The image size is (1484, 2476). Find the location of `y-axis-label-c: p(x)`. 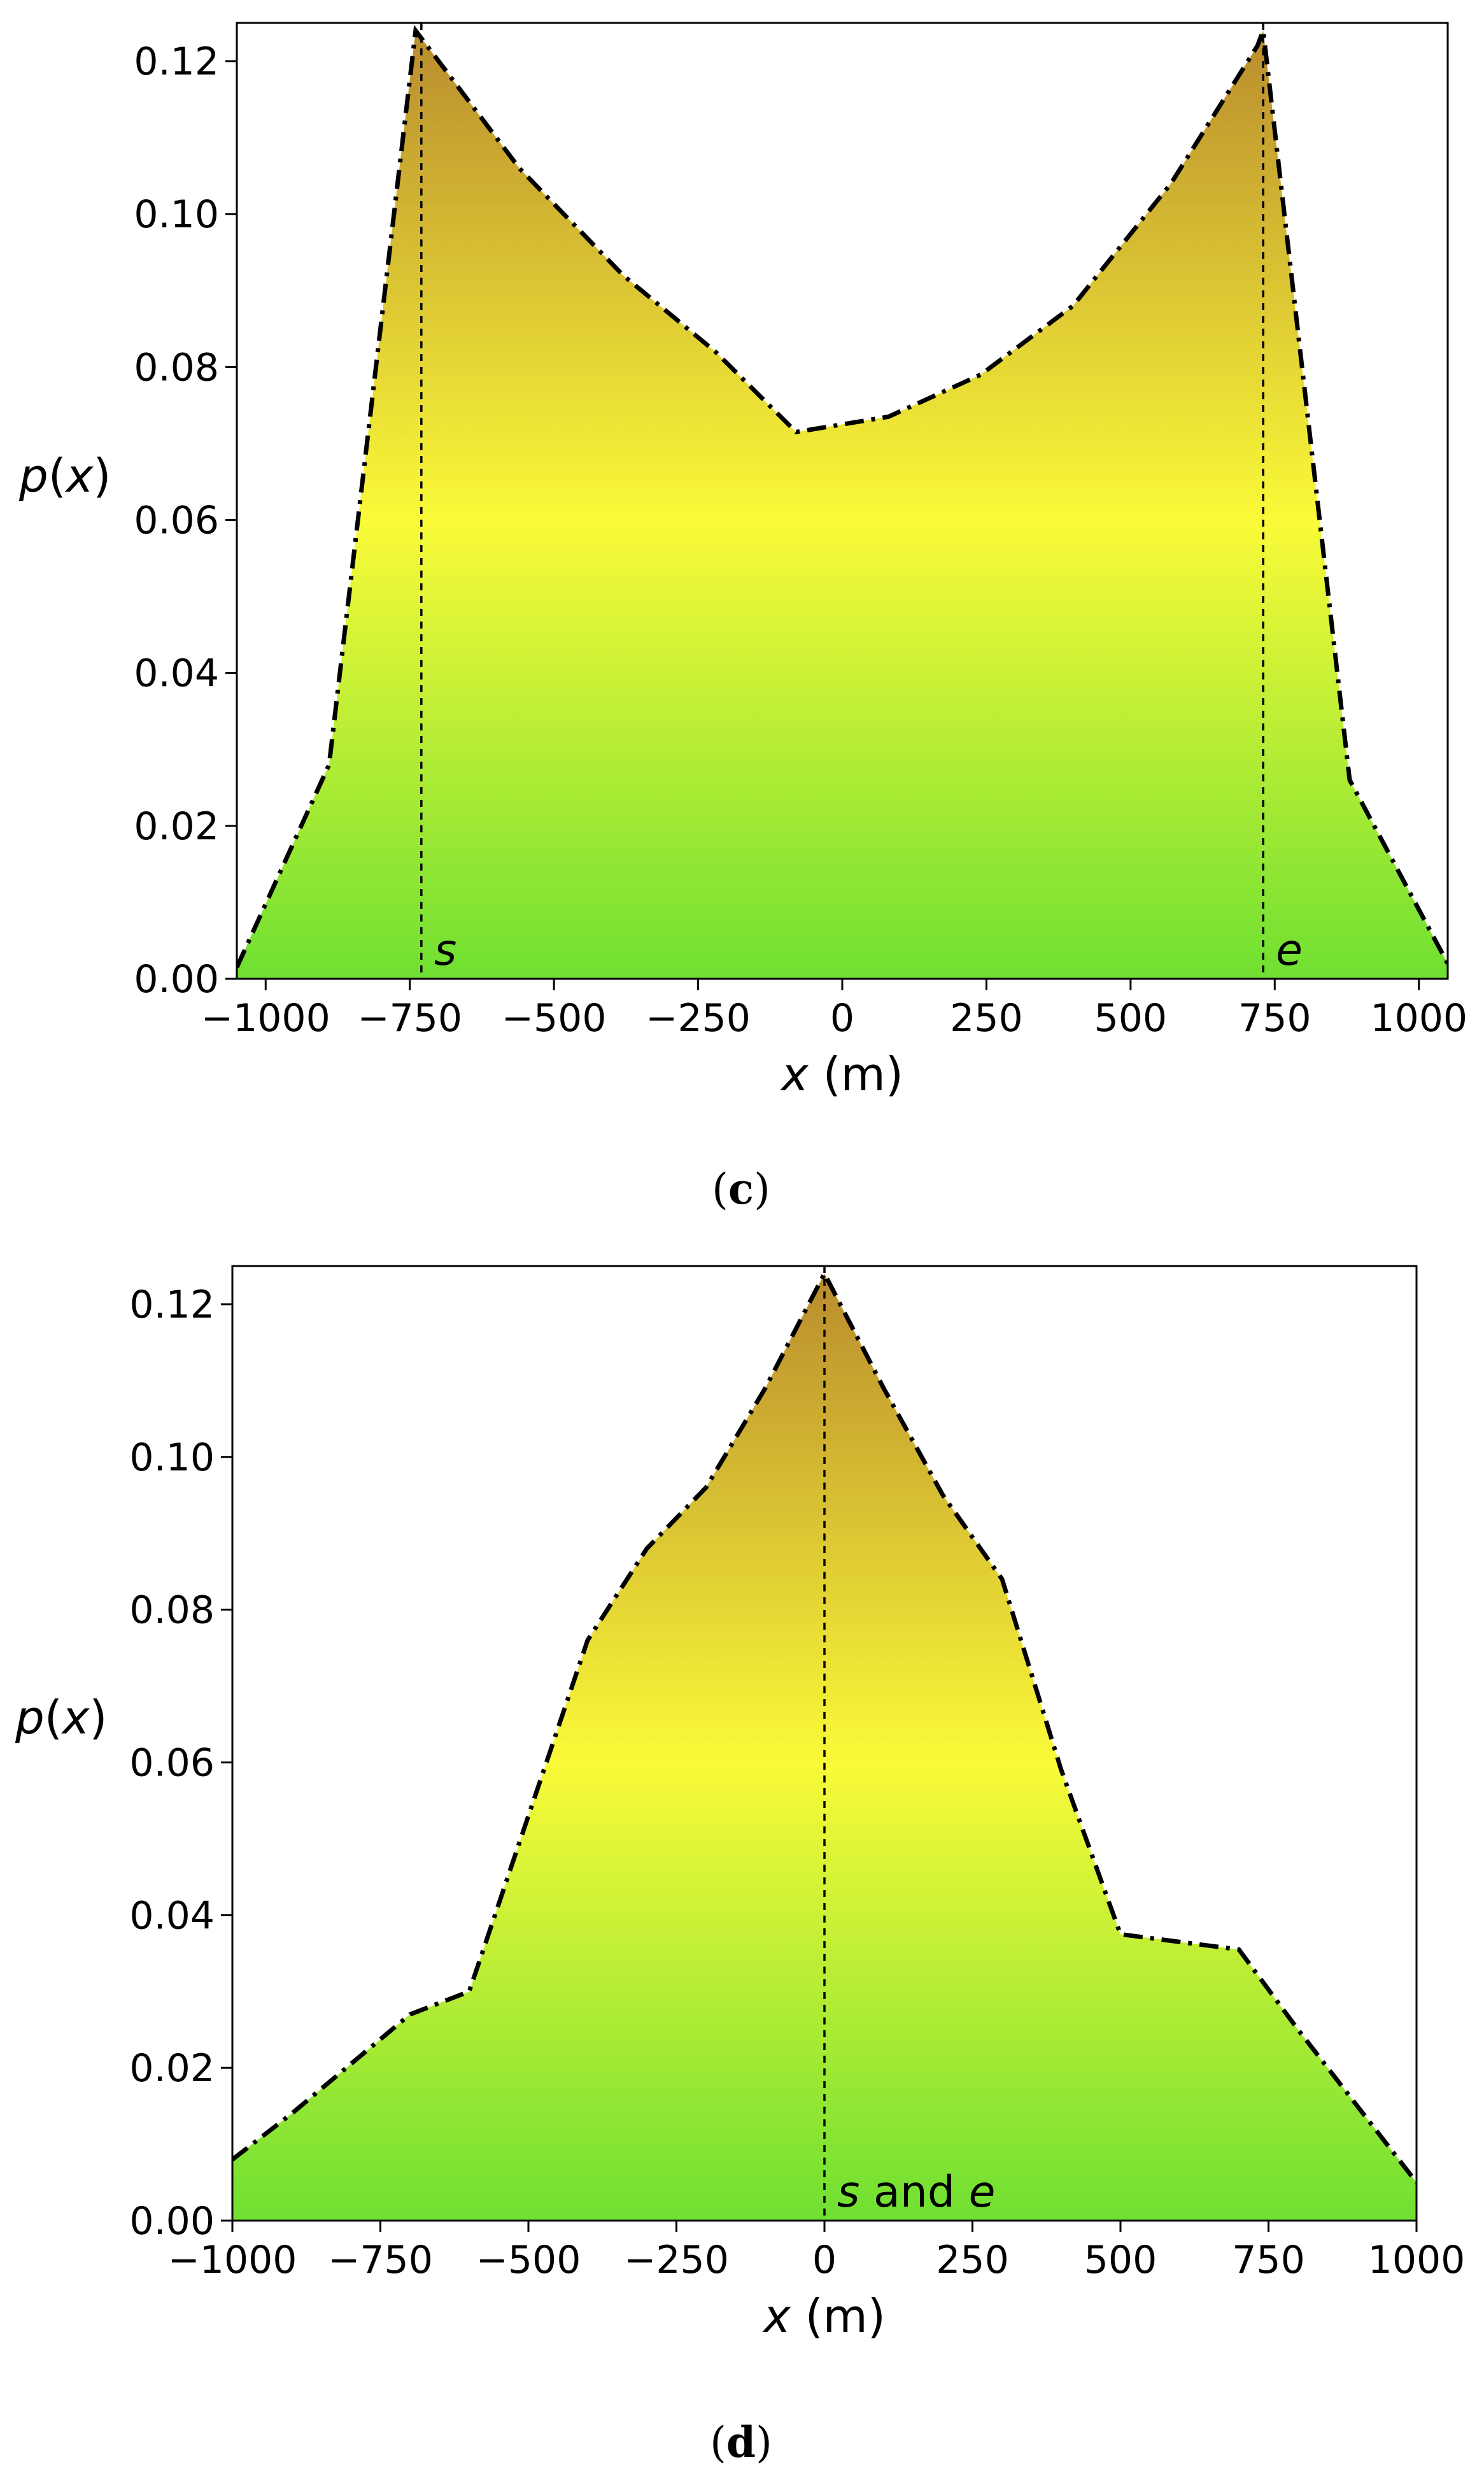

y-axis-label-c: p(x) is located at coordinates (64, 475).